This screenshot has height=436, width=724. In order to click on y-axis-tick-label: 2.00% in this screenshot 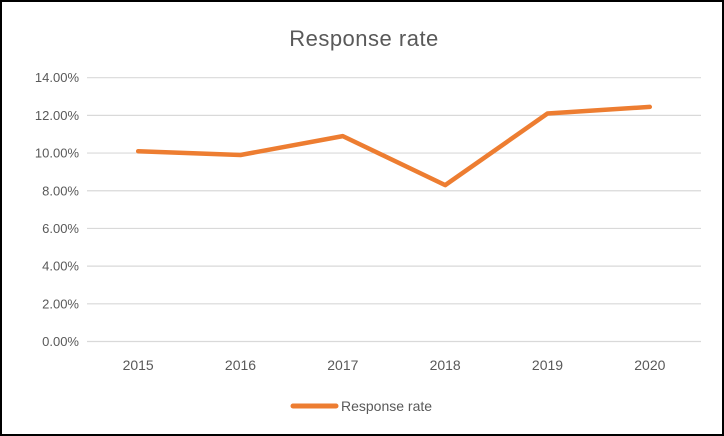, I will do `click(60, 303)`.